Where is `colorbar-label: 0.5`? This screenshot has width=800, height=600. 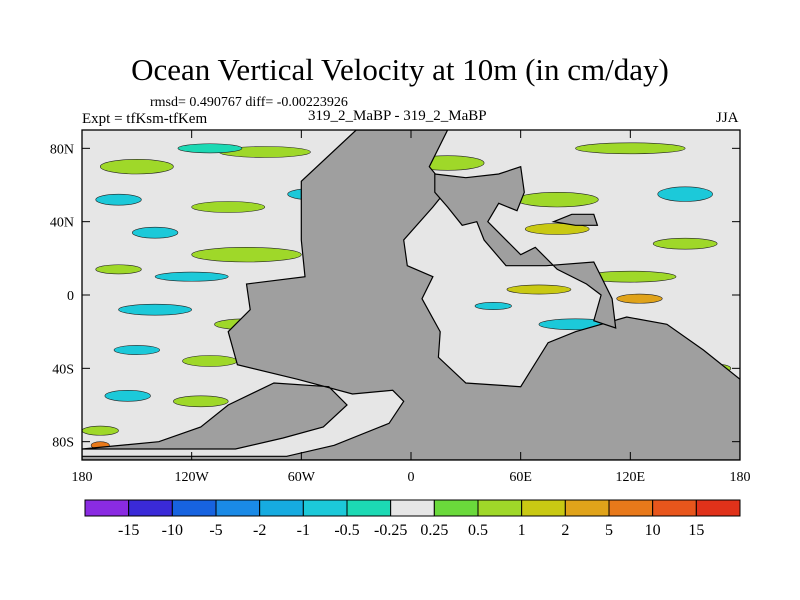
colorbar-label: 0.5 is located at coordinates (478, 530).